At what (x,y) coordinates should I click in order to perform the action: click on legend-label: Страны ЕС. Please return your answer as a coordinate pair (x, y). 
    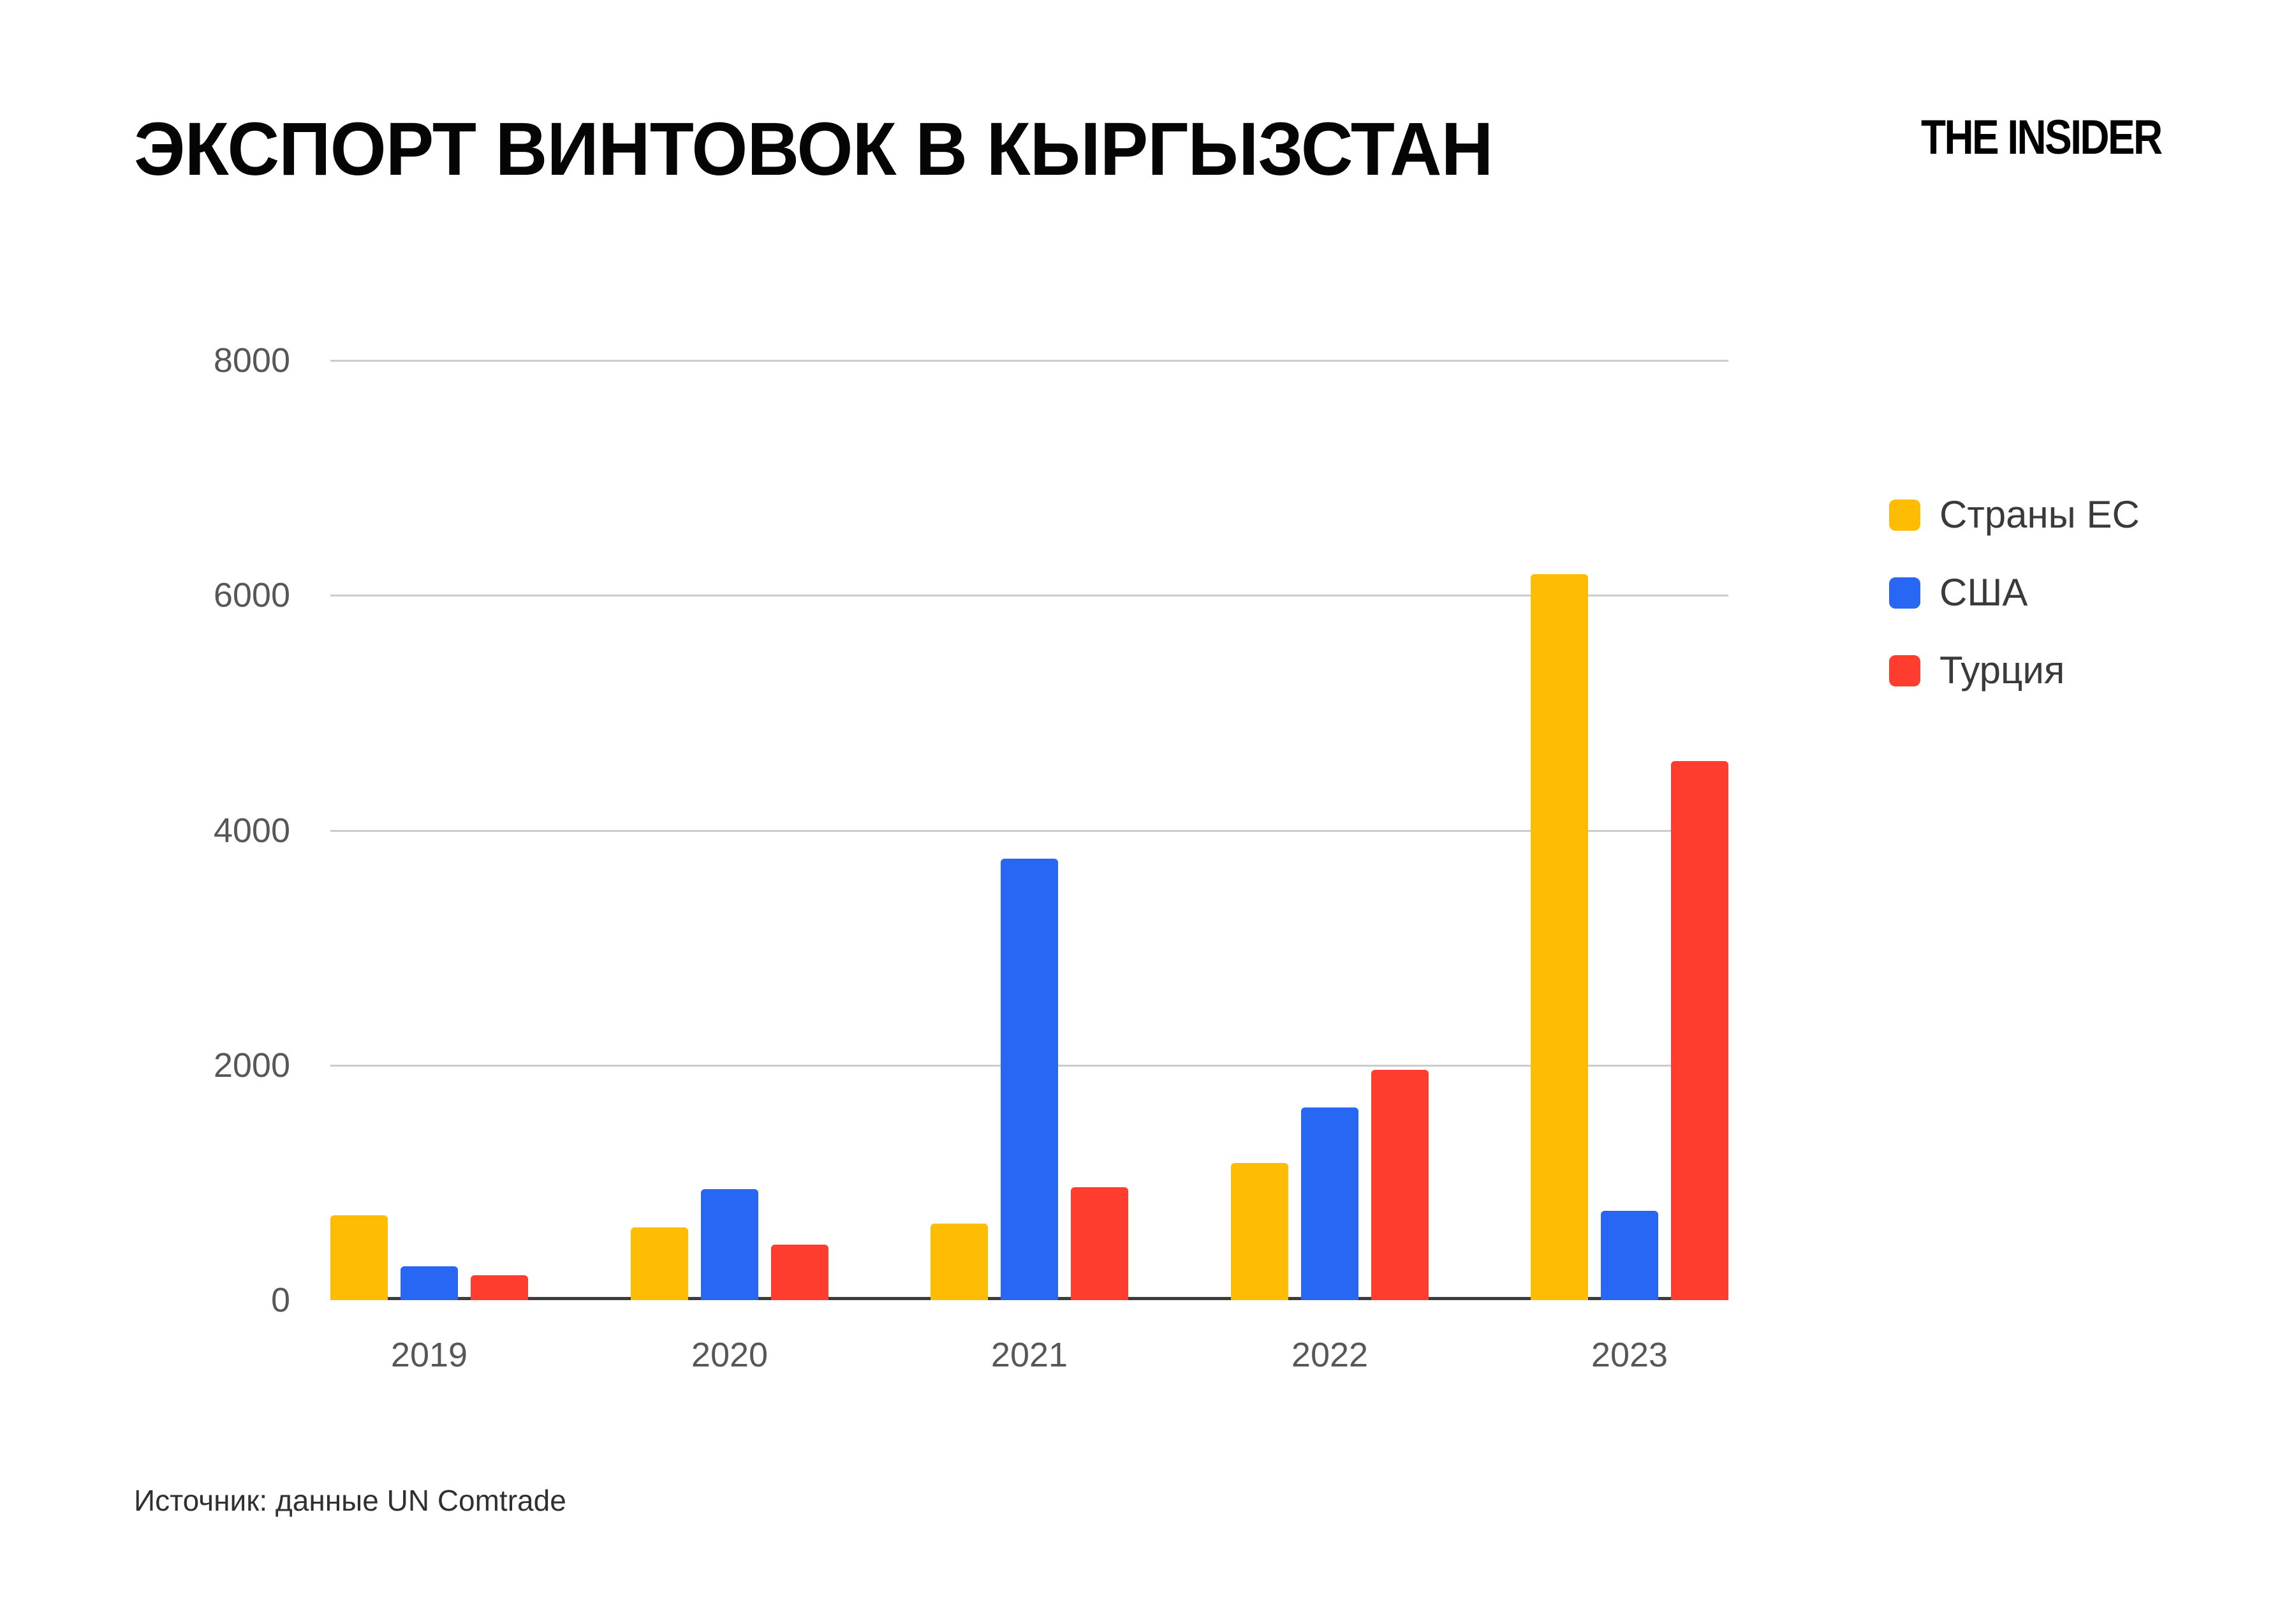
    Looking at the image, I should click on (2039, 514).